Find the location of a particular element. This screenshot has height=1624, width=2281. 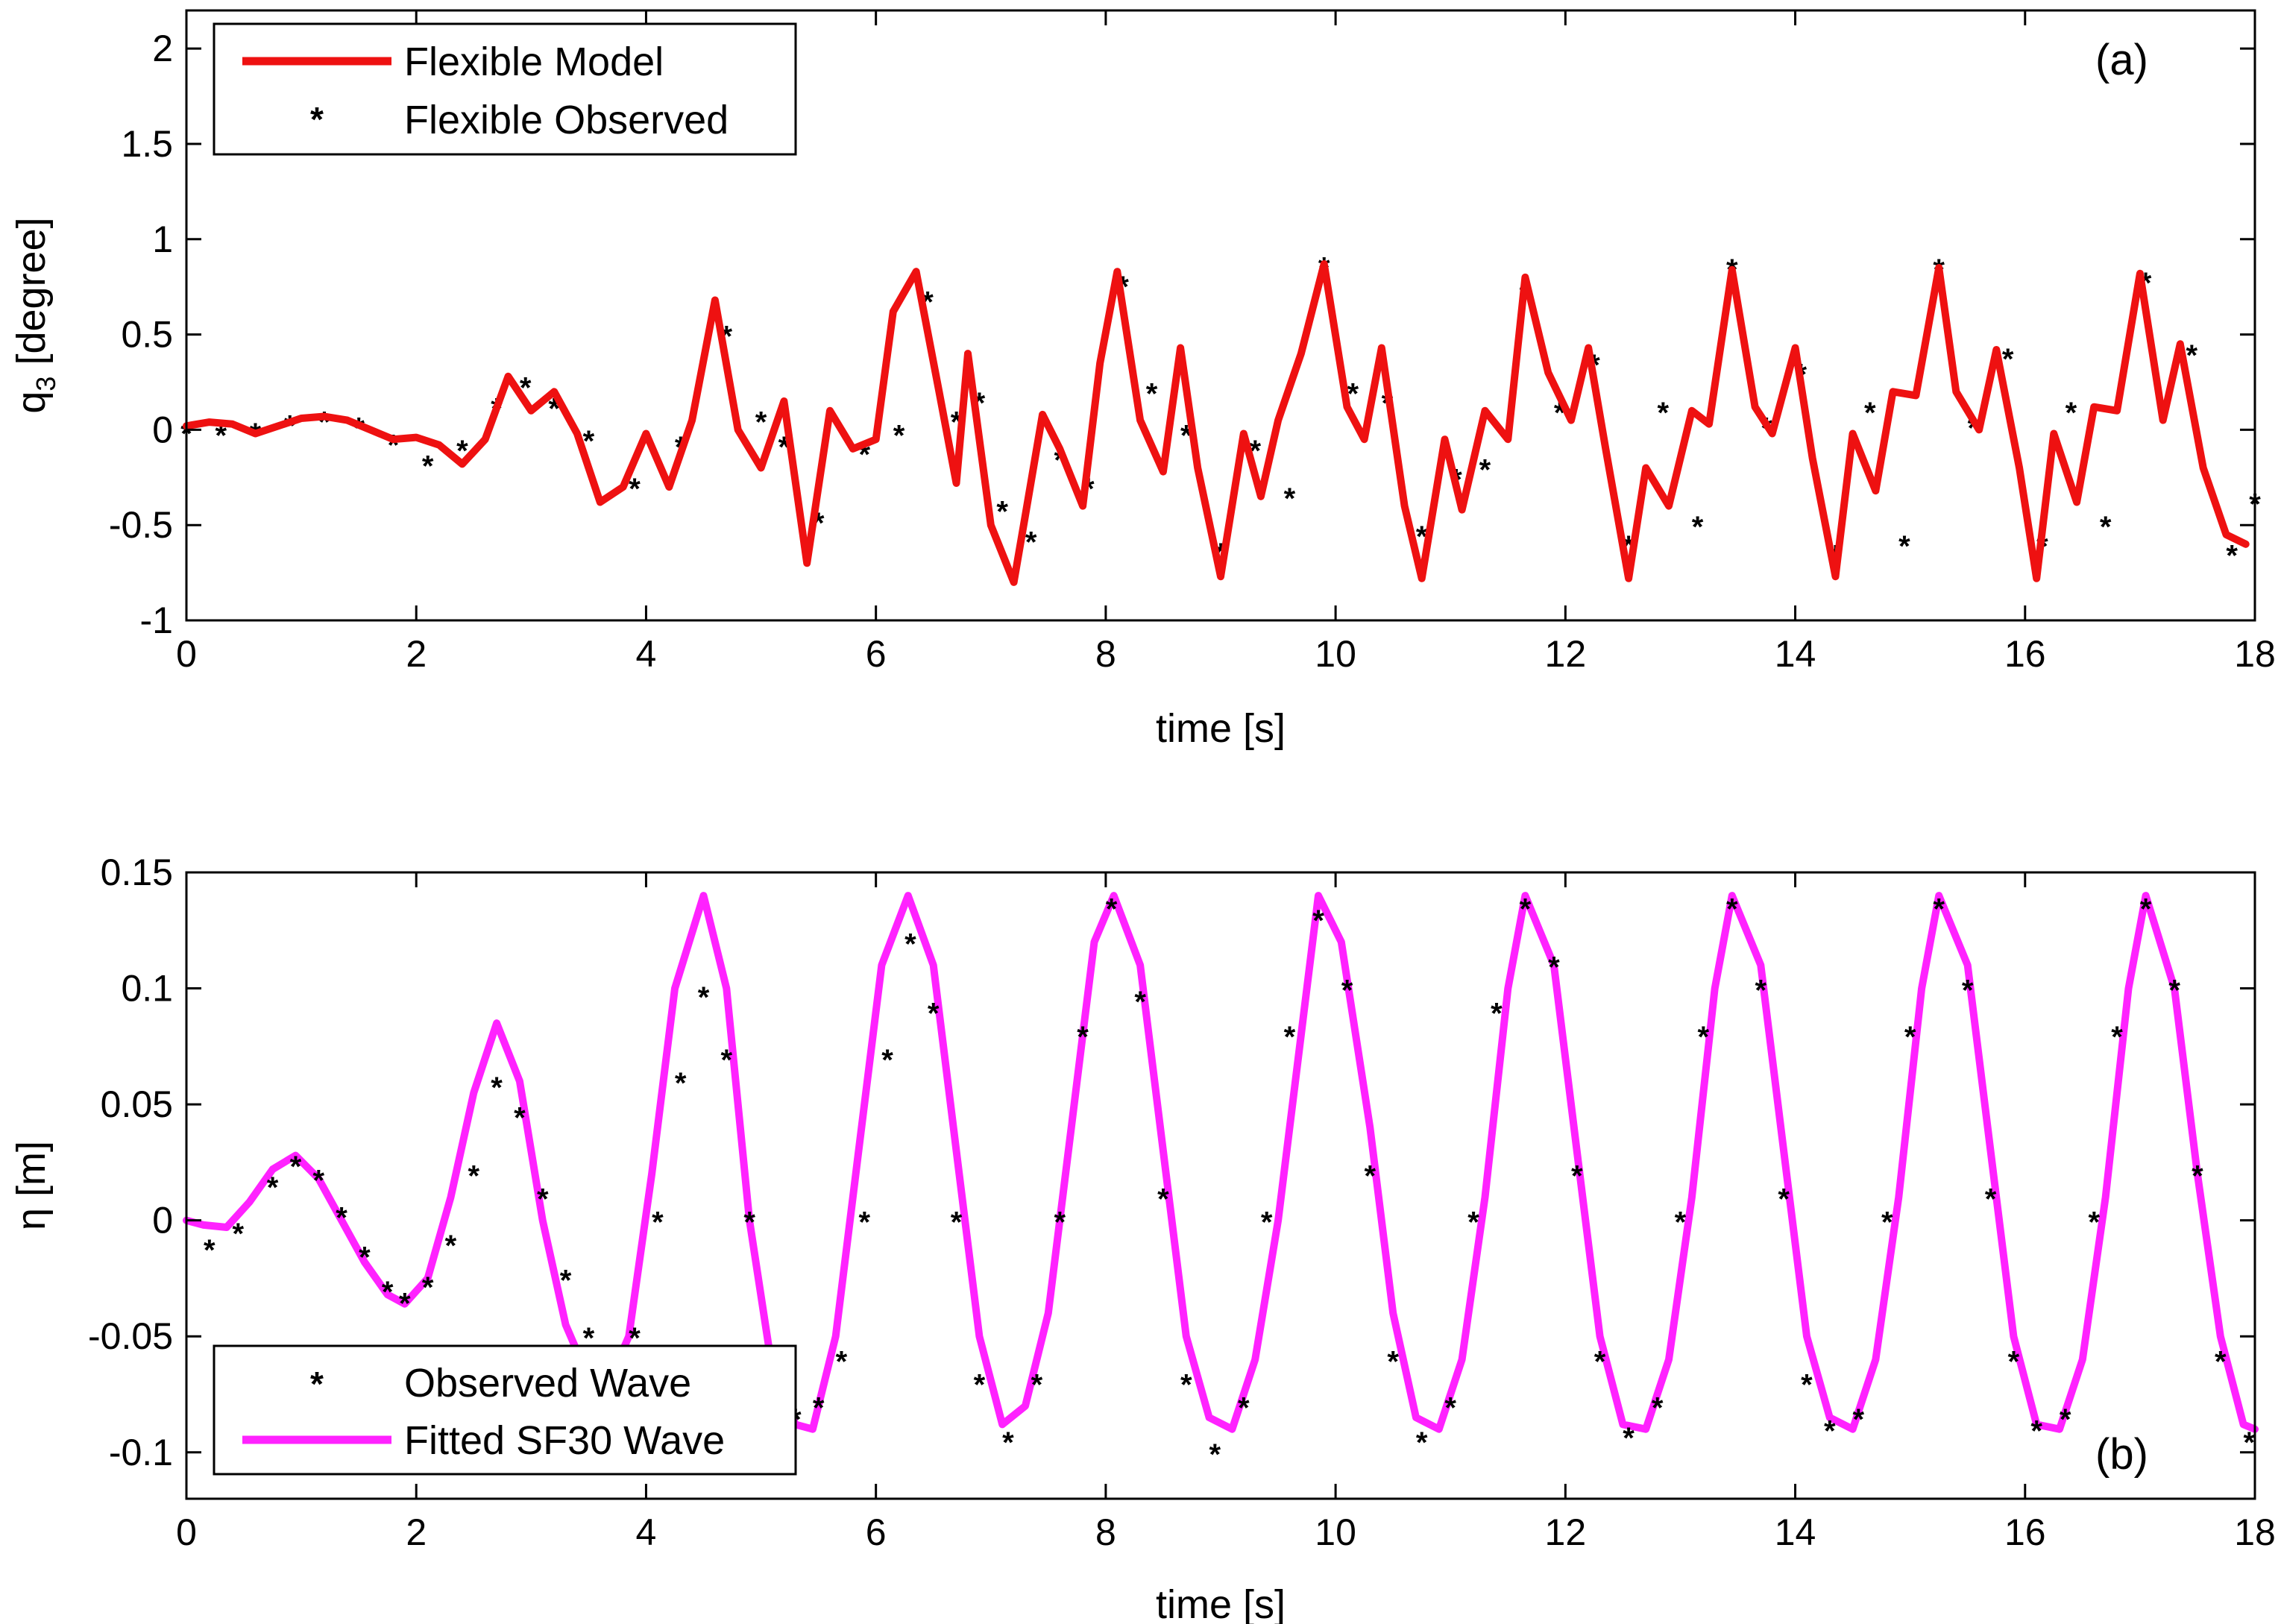

legend-flexible-observed-swatch: * is located at coordinates (317, 119).